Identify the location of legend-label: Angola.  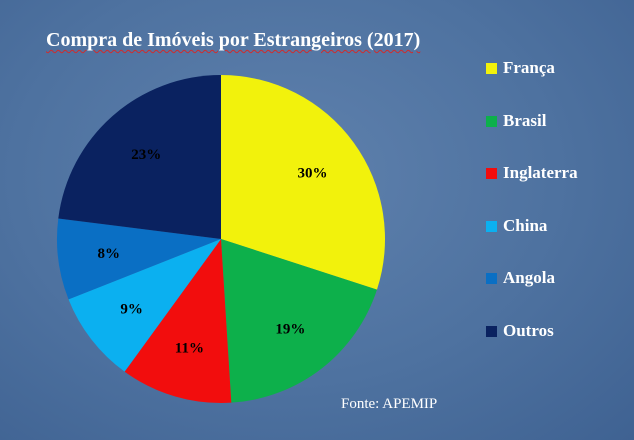
(529, 278).